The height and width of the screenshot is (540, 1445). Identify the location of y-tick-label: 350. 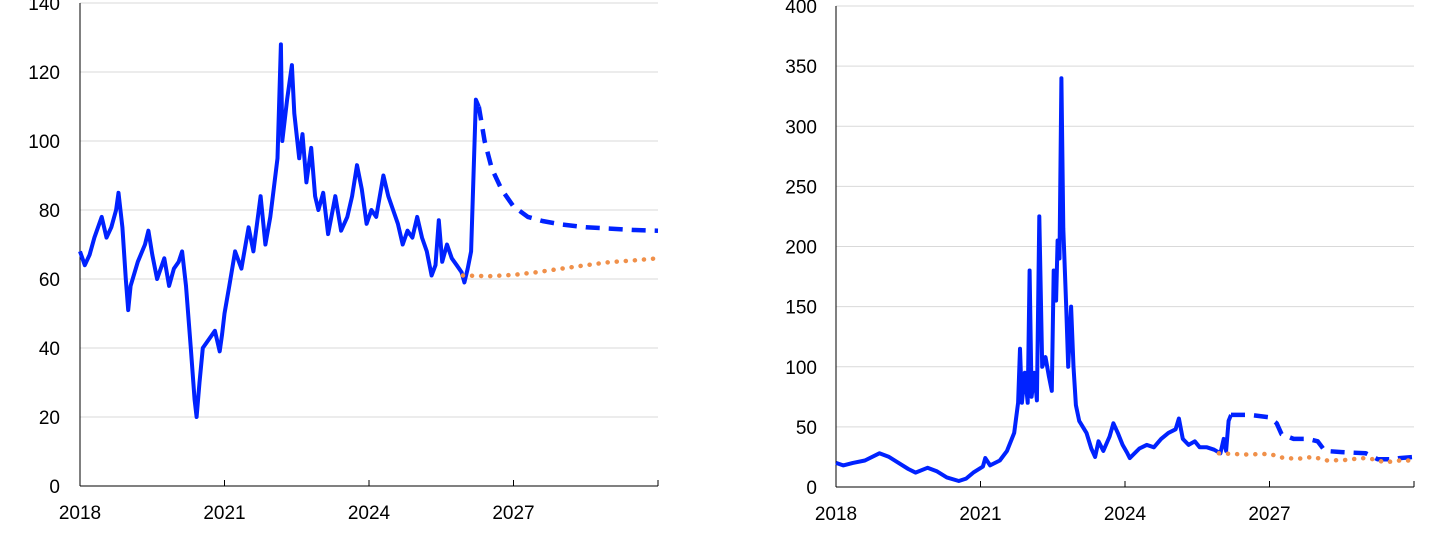
(801, 67).